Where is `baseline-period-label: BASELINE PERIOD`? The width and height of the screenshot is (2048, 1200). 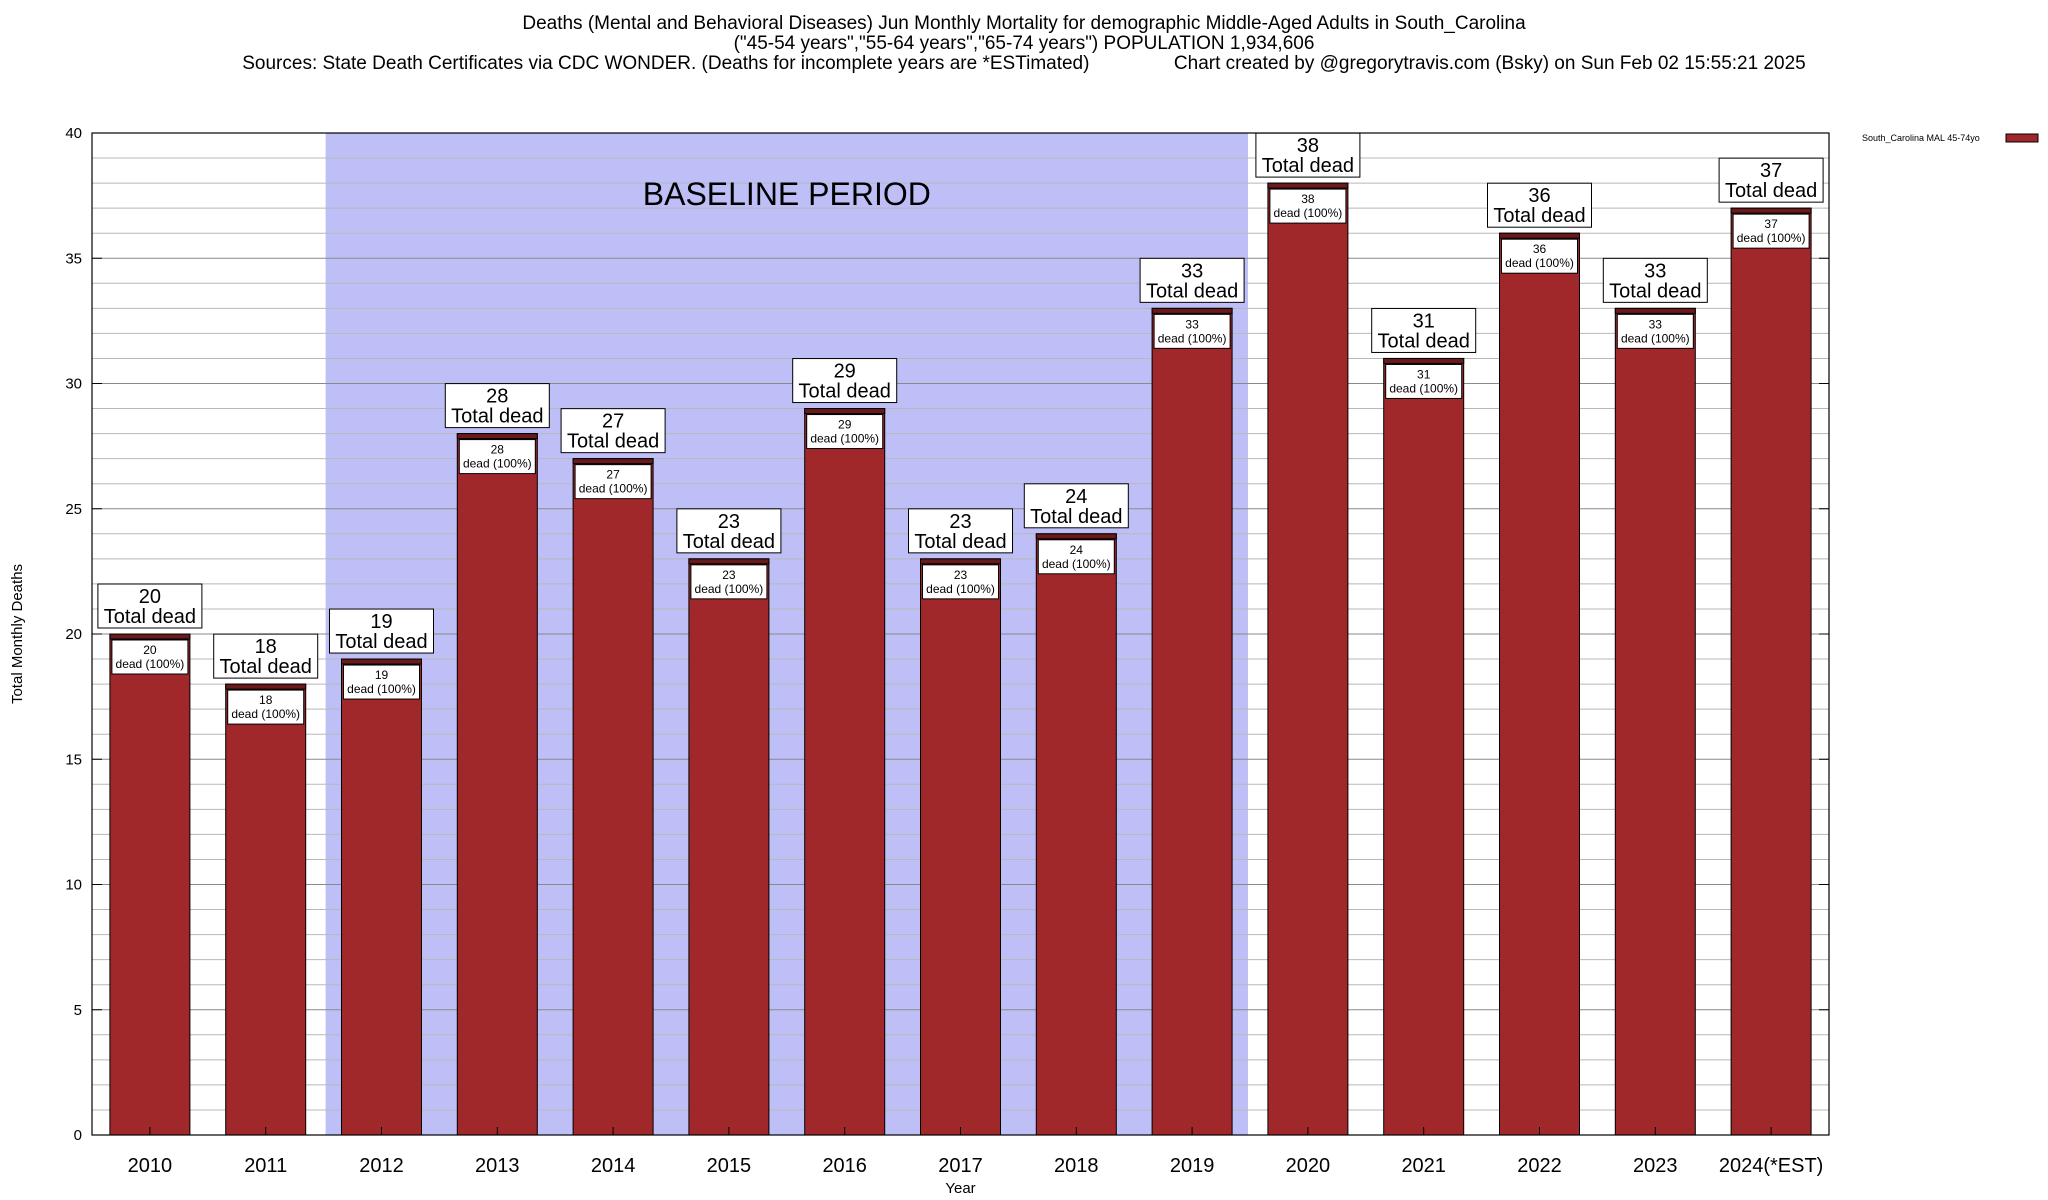
baseline-period-label: BASELINE PERIOD is located at coordinates (787, 194).